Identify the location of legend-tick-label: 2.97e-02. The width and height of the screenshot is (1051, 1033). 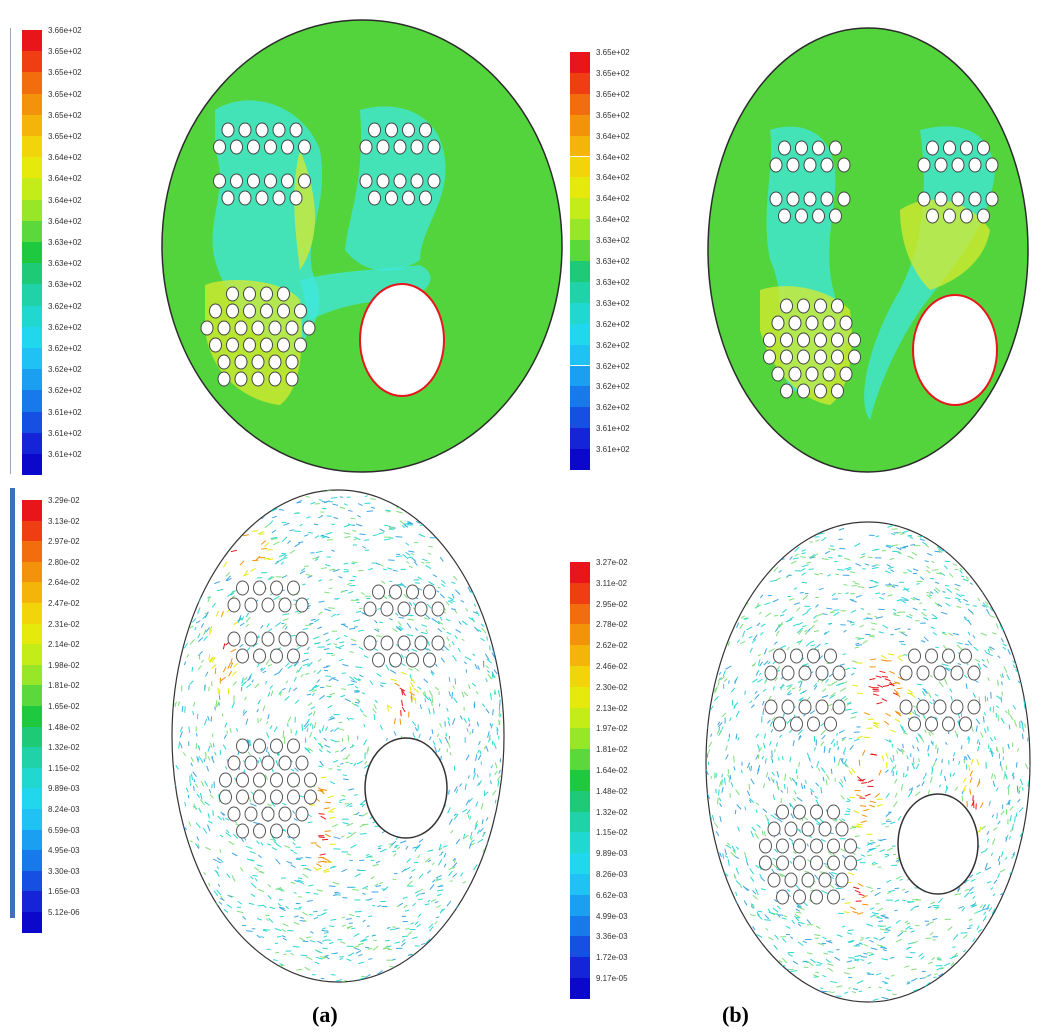
(64, 542).